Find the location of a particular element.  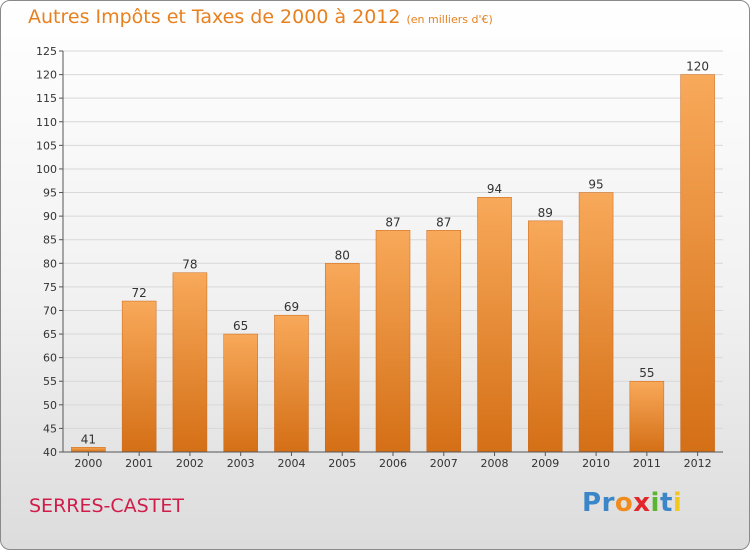

y-tick-label: 40 is located at coordinates (50, 452).